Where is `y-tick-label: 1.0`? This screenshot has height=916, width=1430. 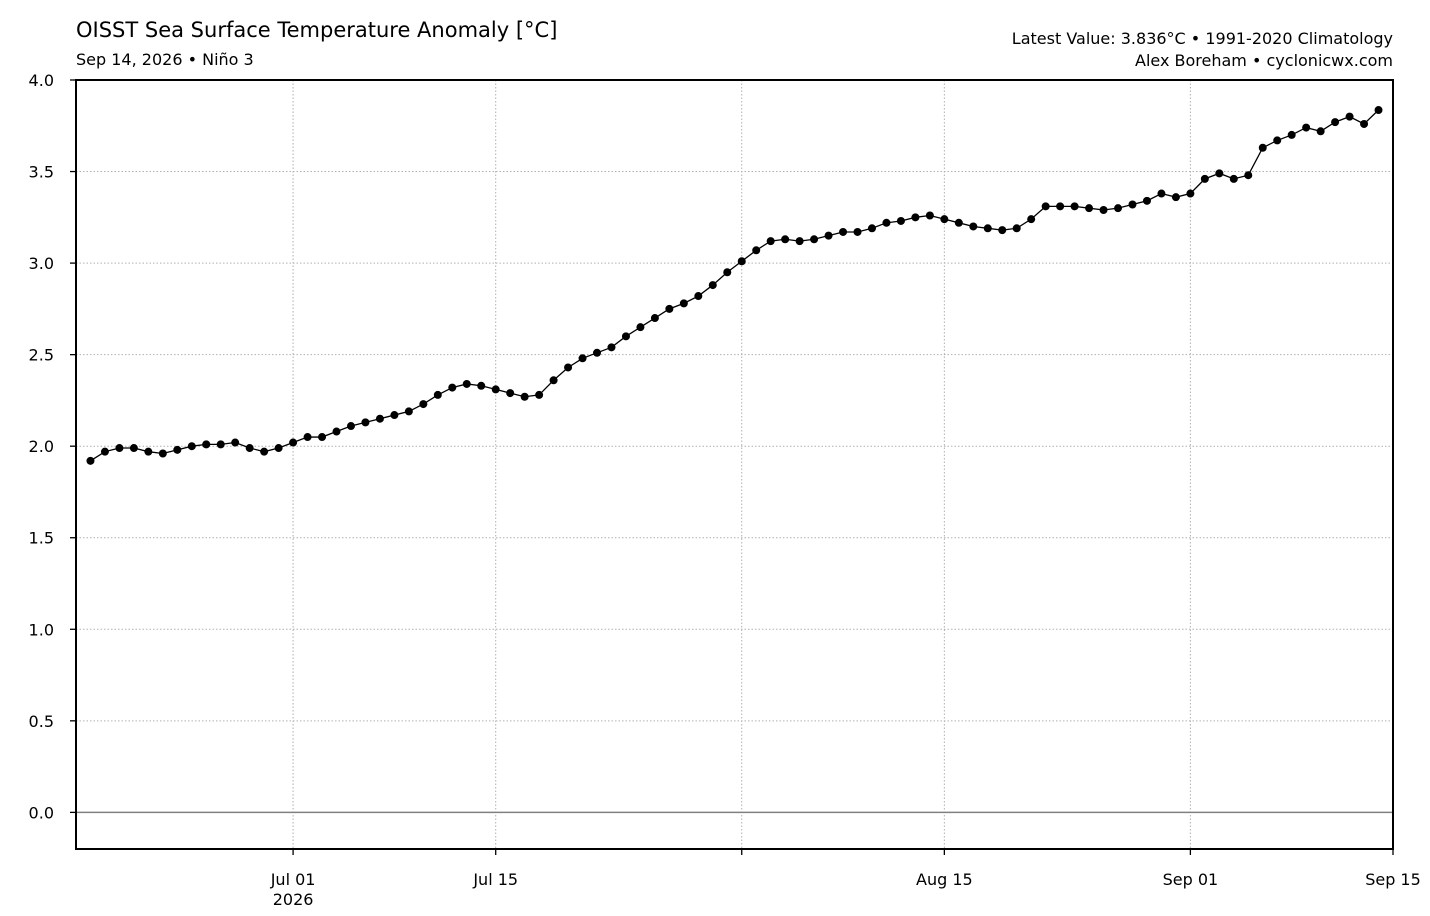 y-tick-label: 1.0 is located at coordinates (41, 629).